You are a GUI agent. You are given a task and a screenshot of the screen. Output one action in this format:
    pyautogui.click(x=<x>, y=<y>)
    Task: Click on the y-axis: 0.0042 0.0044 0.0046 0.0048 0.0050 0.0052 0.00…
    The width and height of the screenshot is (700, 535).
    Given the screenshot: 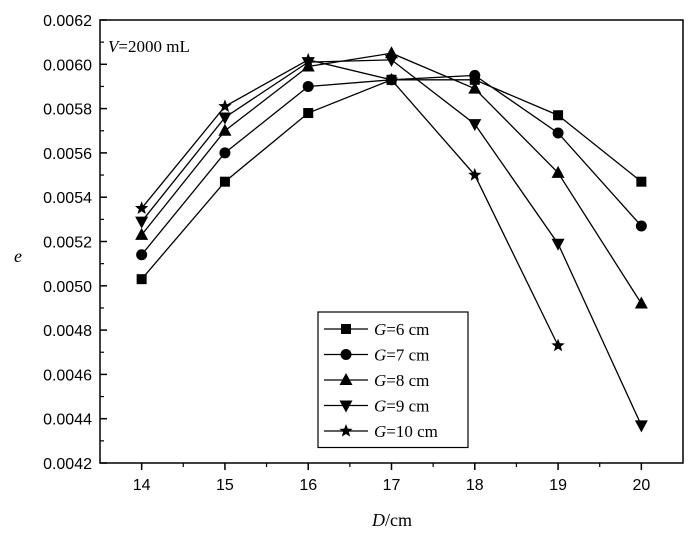 What is the action you would take?
    pyautogui.click(x=75, y=243)
    